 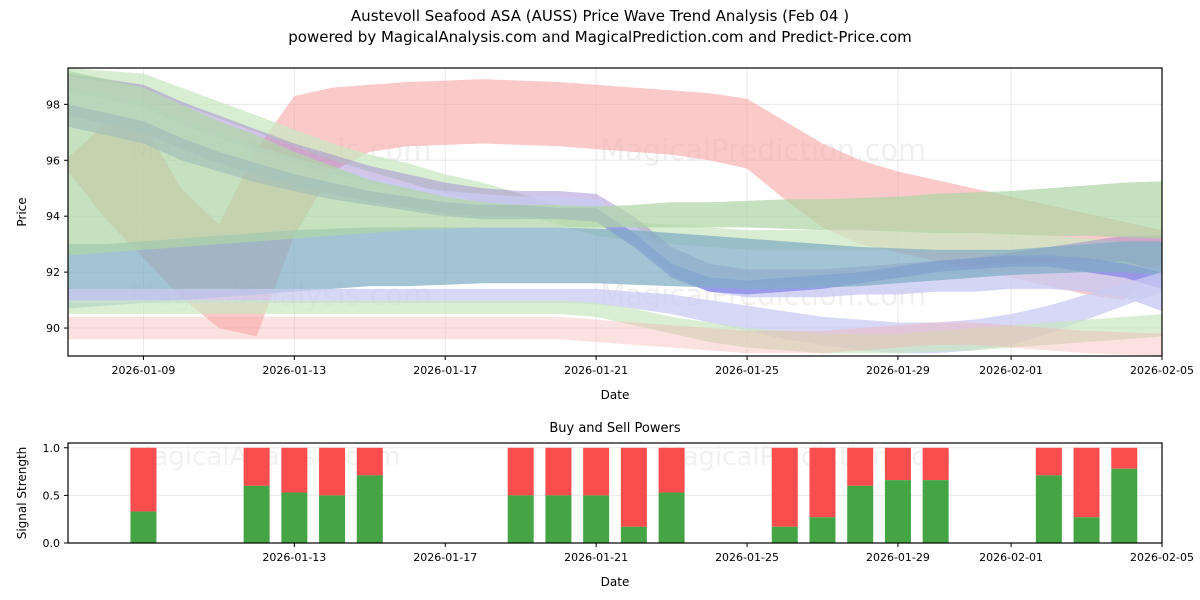 What do you see at coordinates (615, 268) in the screenshot?
I see `price-band-steel-blue-wave` at bounding box center [615, 268].